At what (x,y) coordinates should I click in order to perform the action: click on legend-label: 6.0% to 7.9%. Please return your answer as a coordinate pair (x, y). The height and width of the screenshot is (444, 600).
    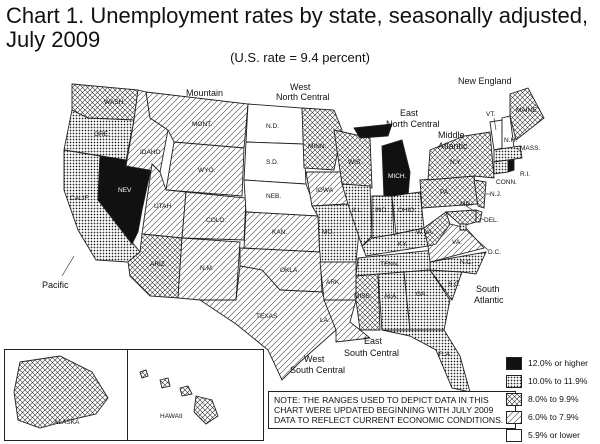
    Looking at the image, I should click on (553, 417).